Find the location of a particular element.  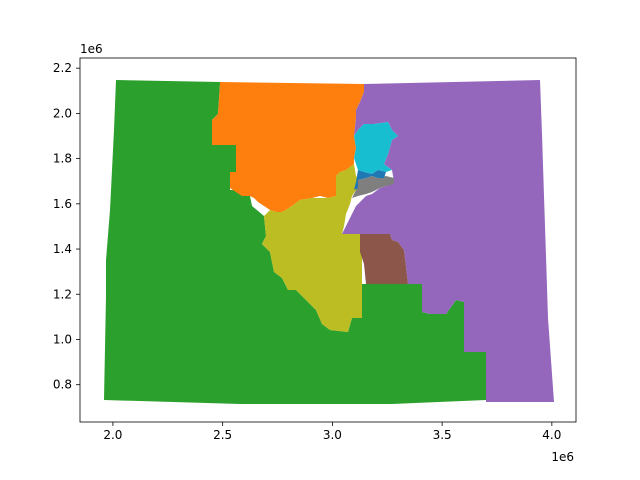

district-olive is located at coordinates (312, 248).